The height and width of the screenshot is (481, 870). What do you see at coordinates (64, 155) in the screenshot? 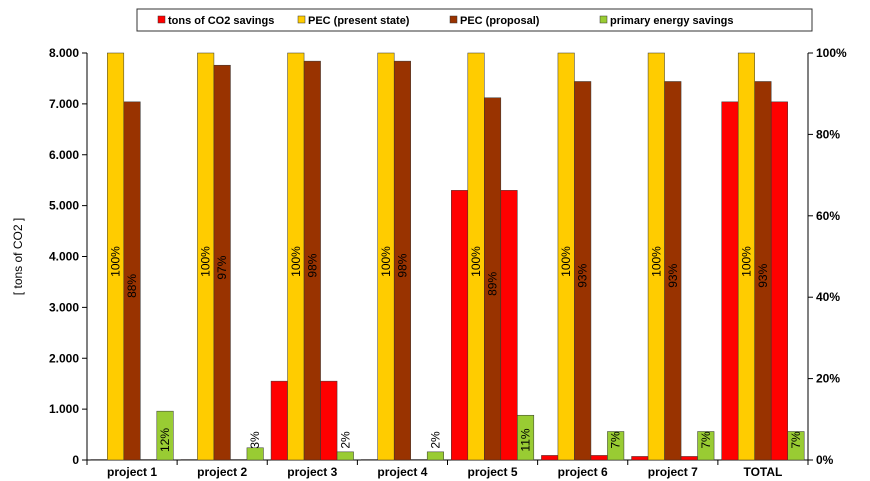
I see `y-tick-label-left: 6.000` at bounding box center [64, 155].